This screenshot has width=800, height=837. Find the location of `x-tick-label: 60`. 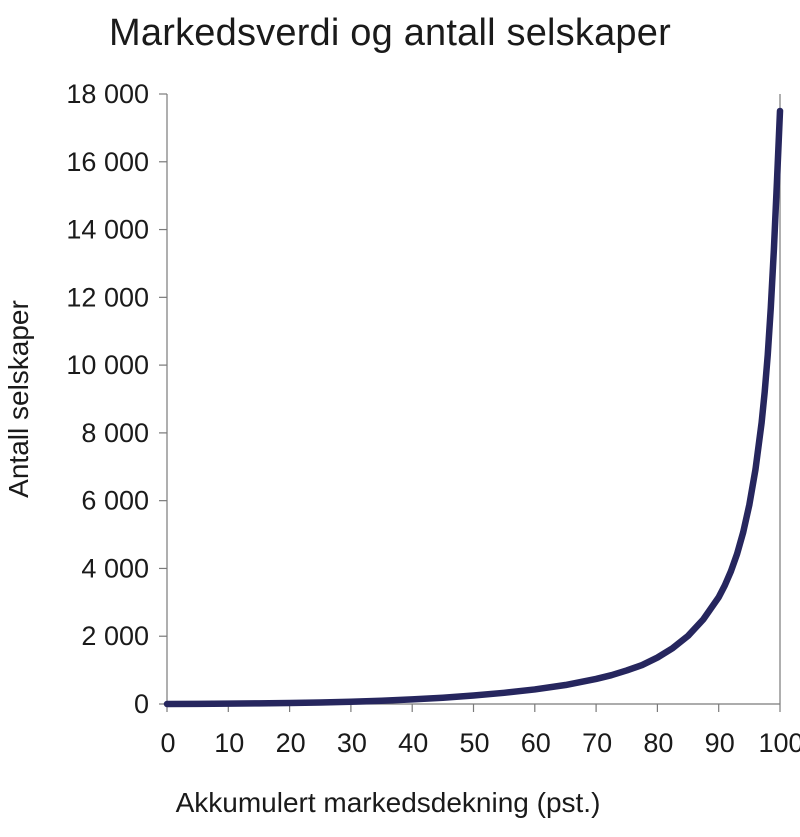

x-tick-label: 60 is located at coordinates (536, 743).